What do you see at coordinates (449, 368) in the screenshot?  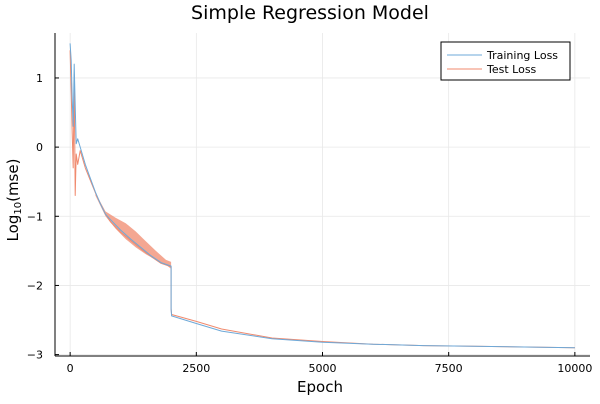 I see `x-tick-label: 7500` at bounding box center [449, 368].